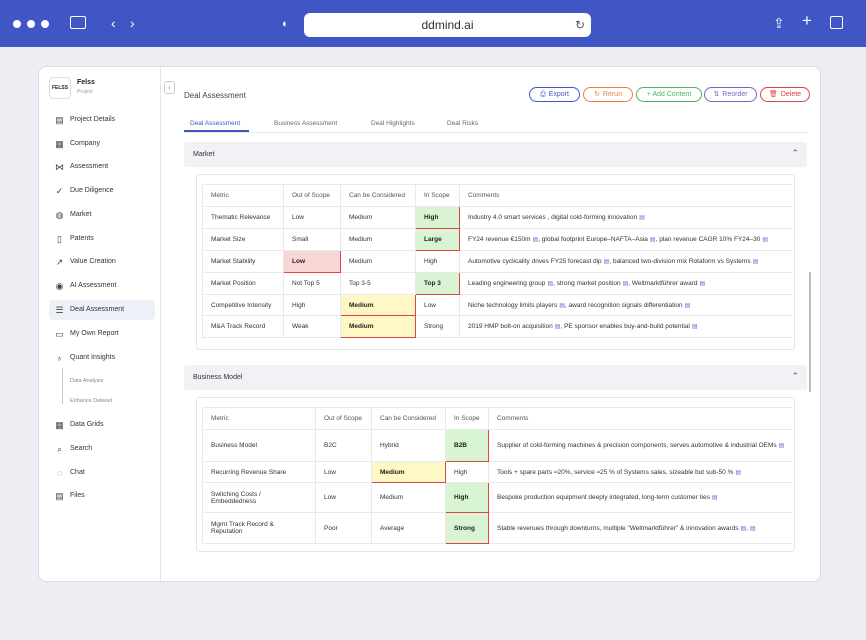  I want to click on sidebar-item-ai-assessment: ◉ AI Assessment, so click(86, 286).